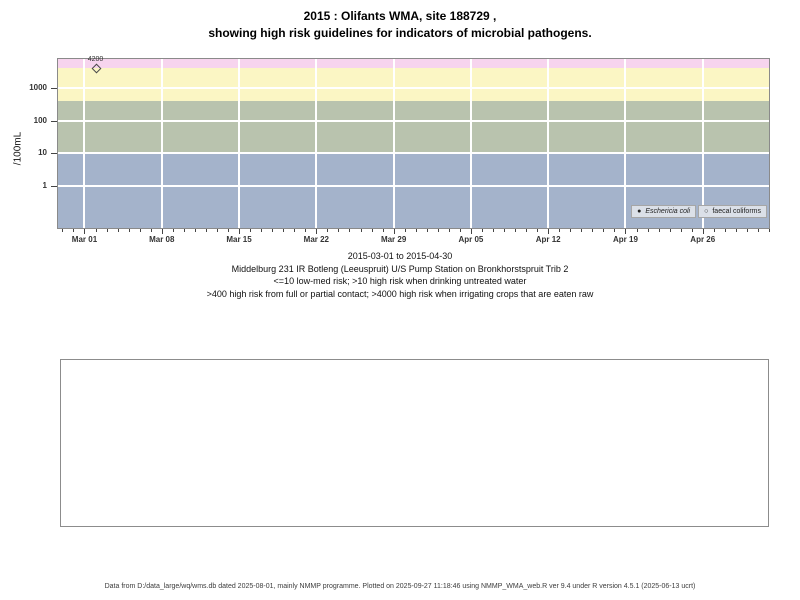 The width and height of the screenshot is (800, 600). I want to click on legend-label: Eschericia coli, so click(668, 211).